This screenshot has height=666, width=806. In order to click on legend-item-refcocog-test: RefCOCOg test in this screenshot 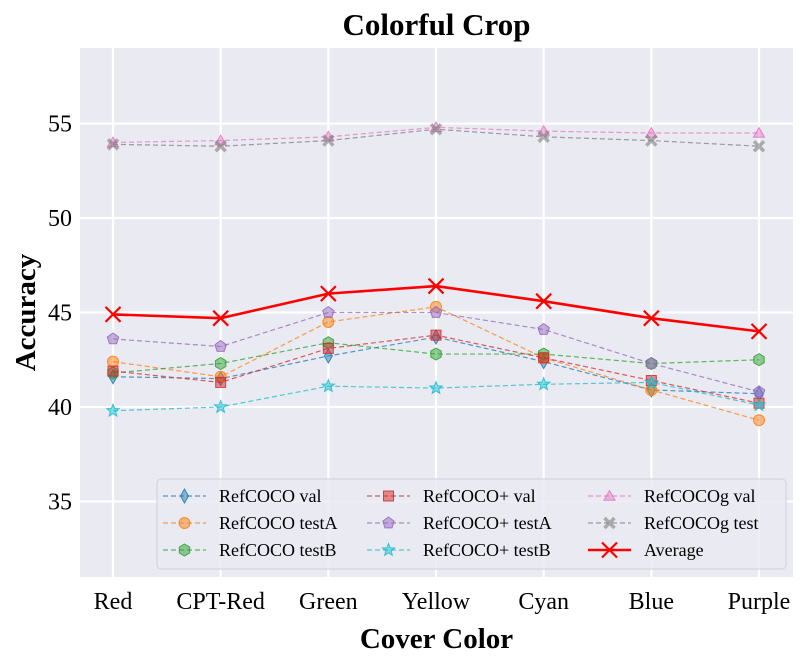, I will do `click(673, 523)`.